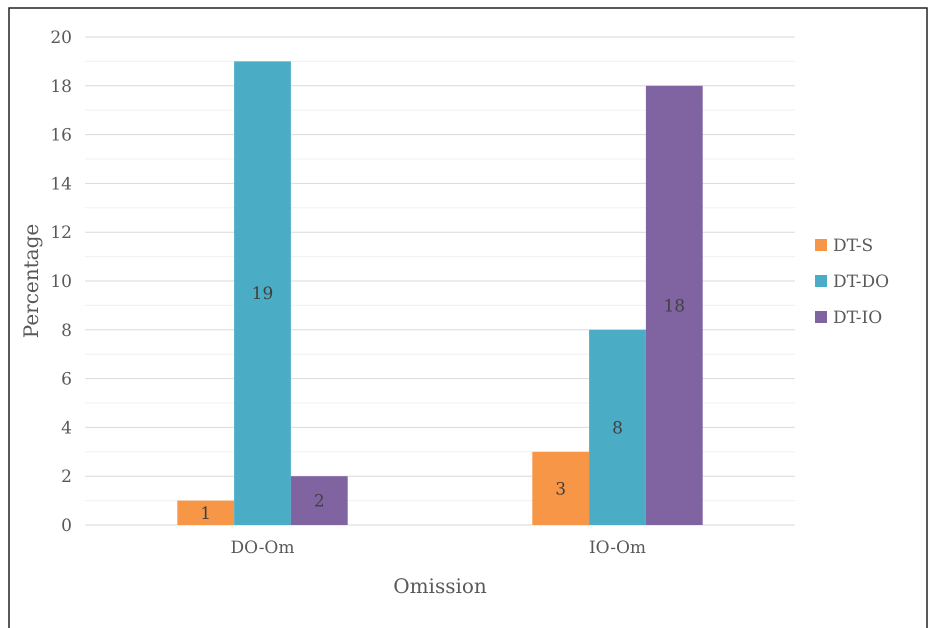  What do you see at coordinates (262, 548) in the screenshot?
I see `x-tick-label: DO-Om` at bounding box center [262, 548].